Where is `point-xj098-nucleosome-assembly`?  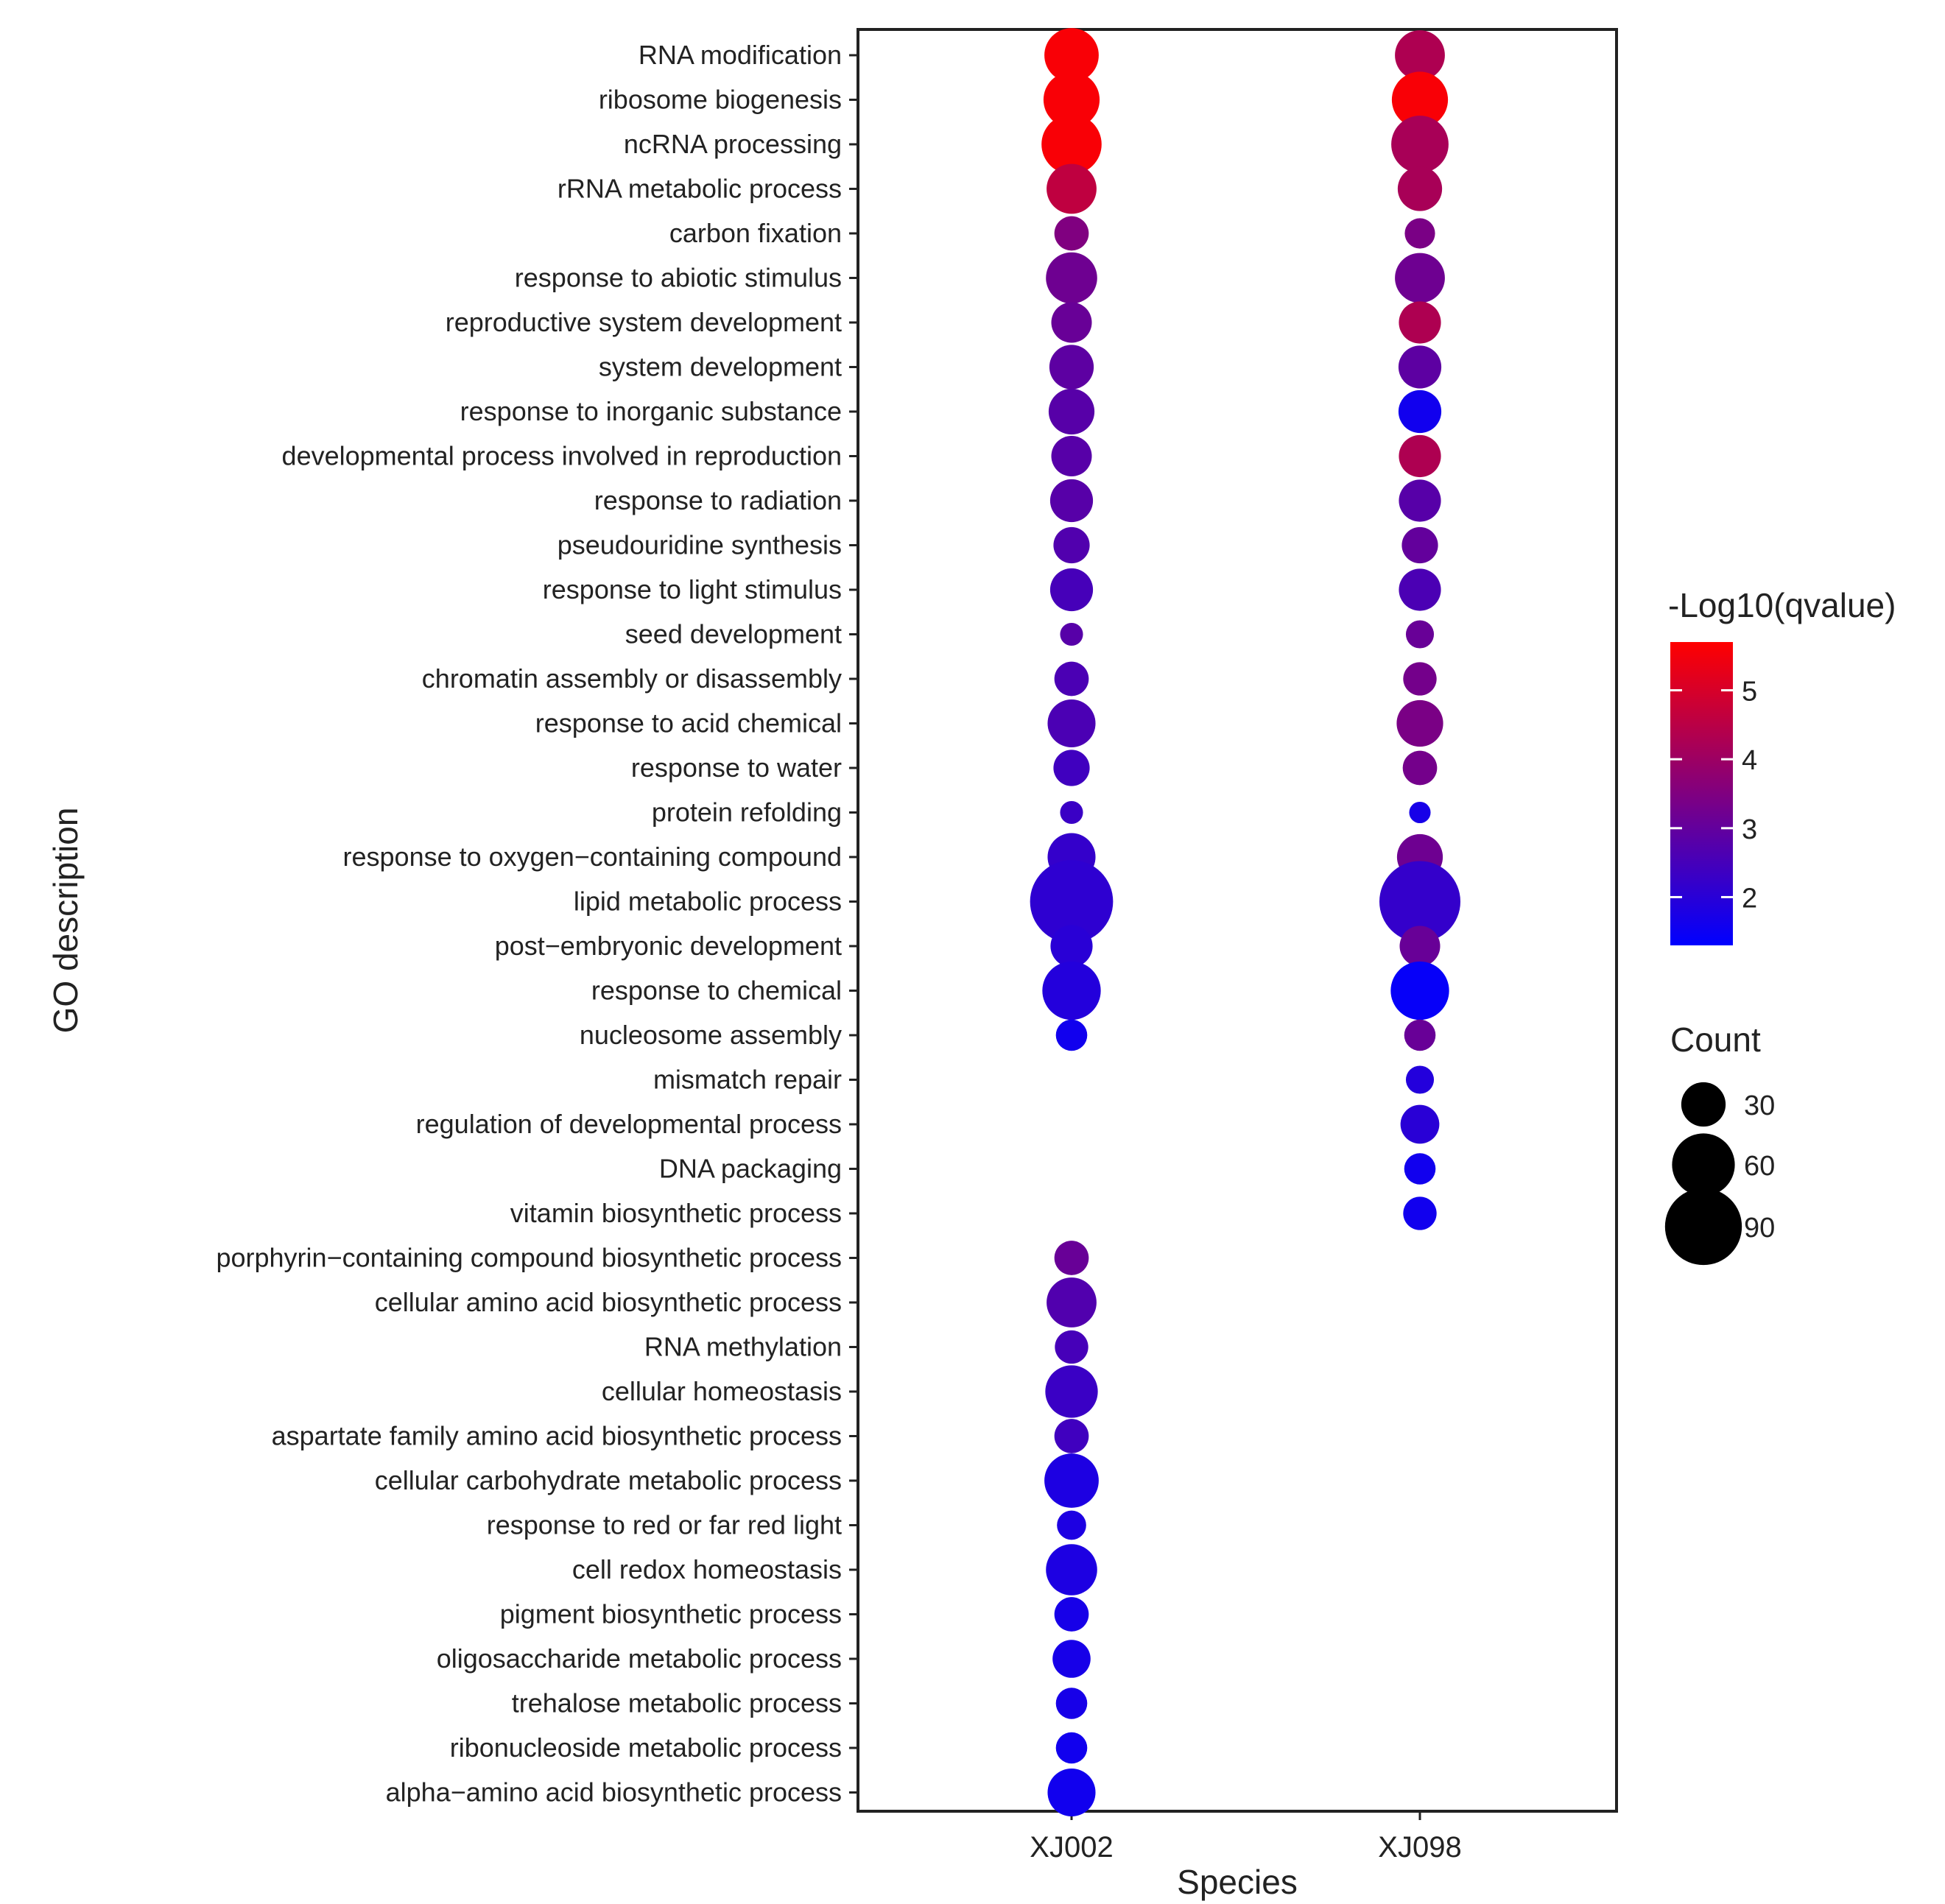 point-xj098-nucleosome-assembly is located at coordinates (1420, 1035).